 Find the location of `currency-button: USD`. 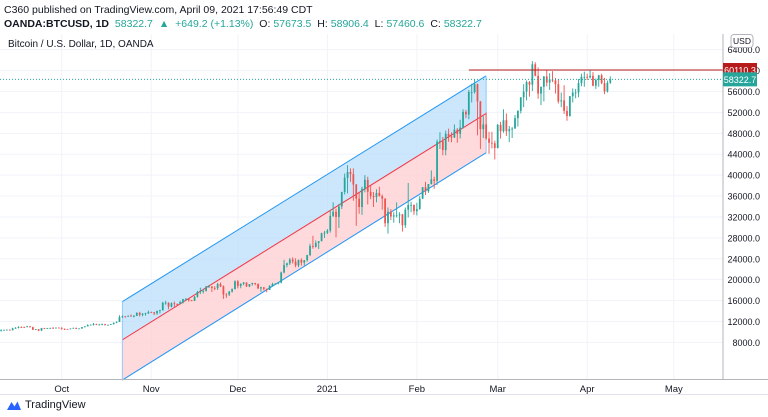

currency-button: USD is located at coordinates (742, 41).